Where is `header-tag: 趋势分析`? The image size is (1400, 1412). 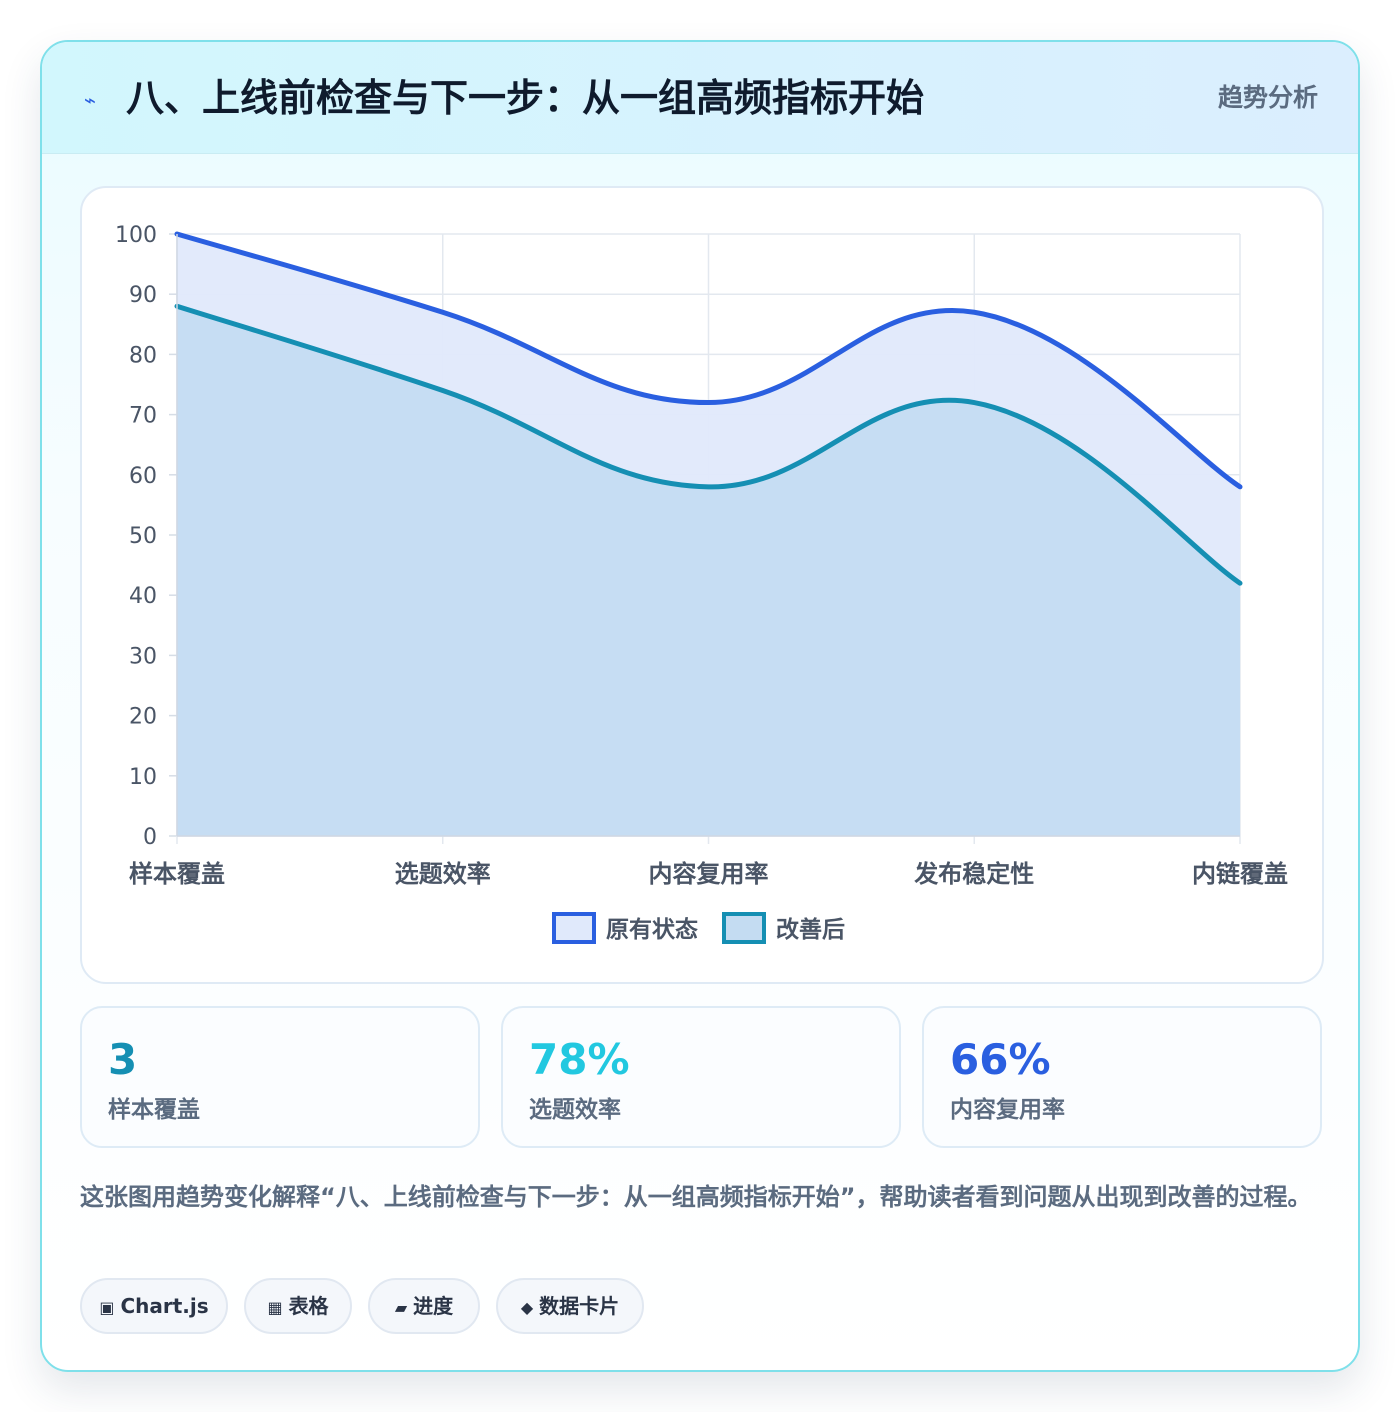
header-tag: 趋势分析 is located at coordinates (1267, 97).